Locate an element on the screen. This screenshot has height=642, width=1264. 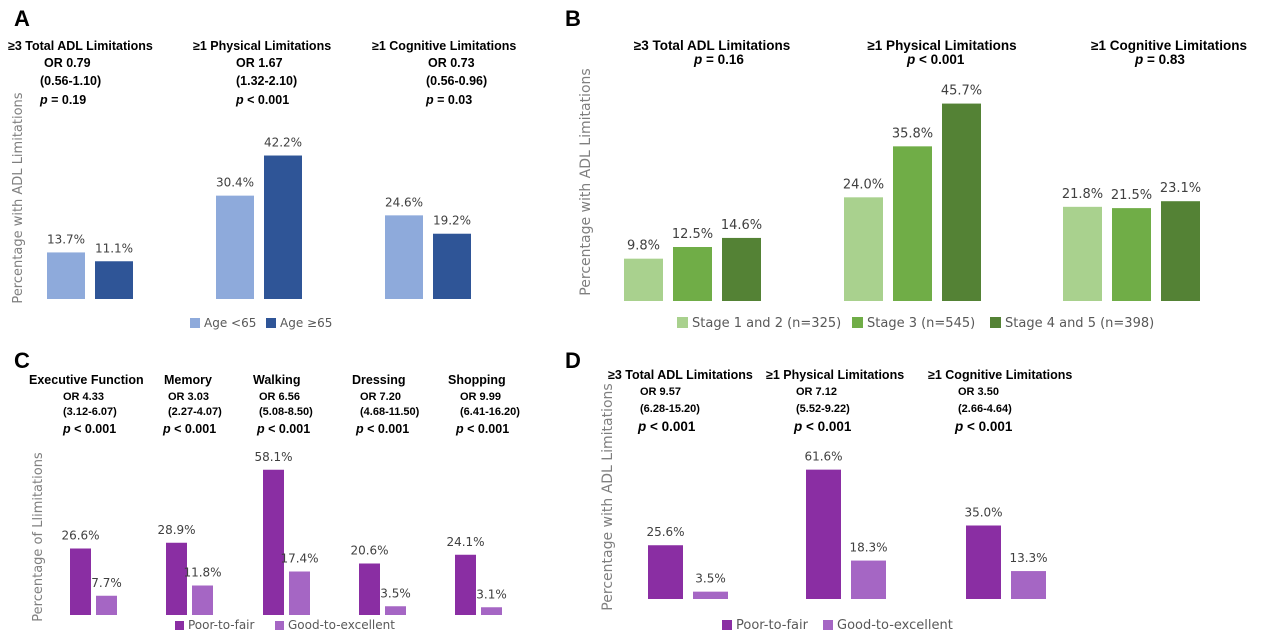
panel-c-group-5-title: Shopping is located at coordinates (477, 380).